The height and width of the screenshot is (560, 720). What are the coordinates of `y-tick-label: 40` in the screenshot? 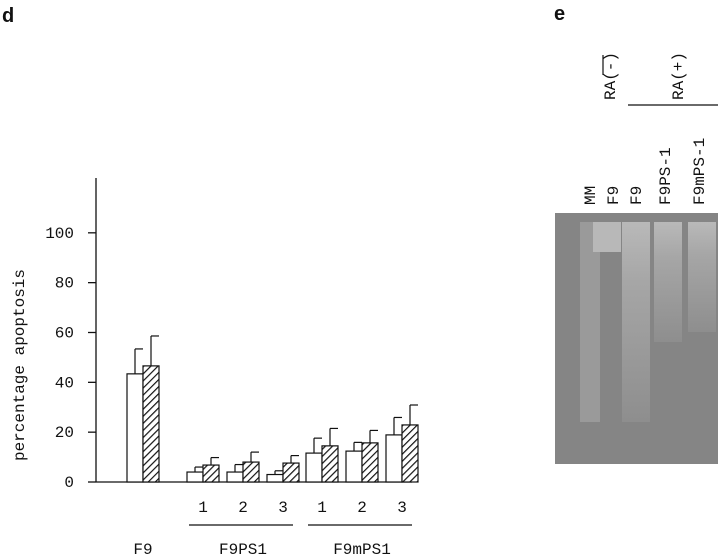 It's located at (64, 383).